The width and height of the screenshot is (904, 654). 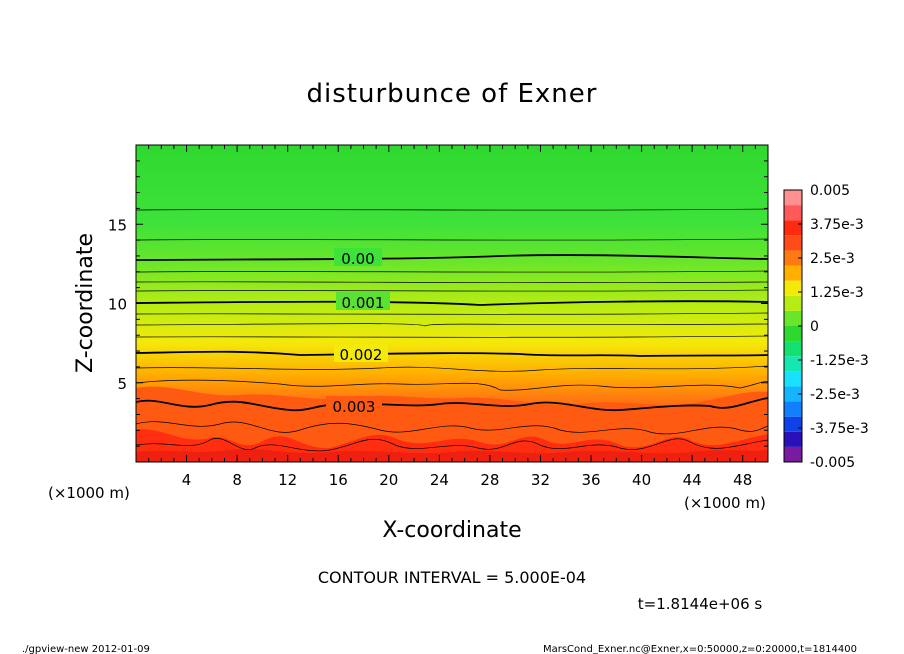 What do you see at coordinates (117, 225) in the screenshot?
I see `y-tick-label: 15` at bounding box center [117, 225].